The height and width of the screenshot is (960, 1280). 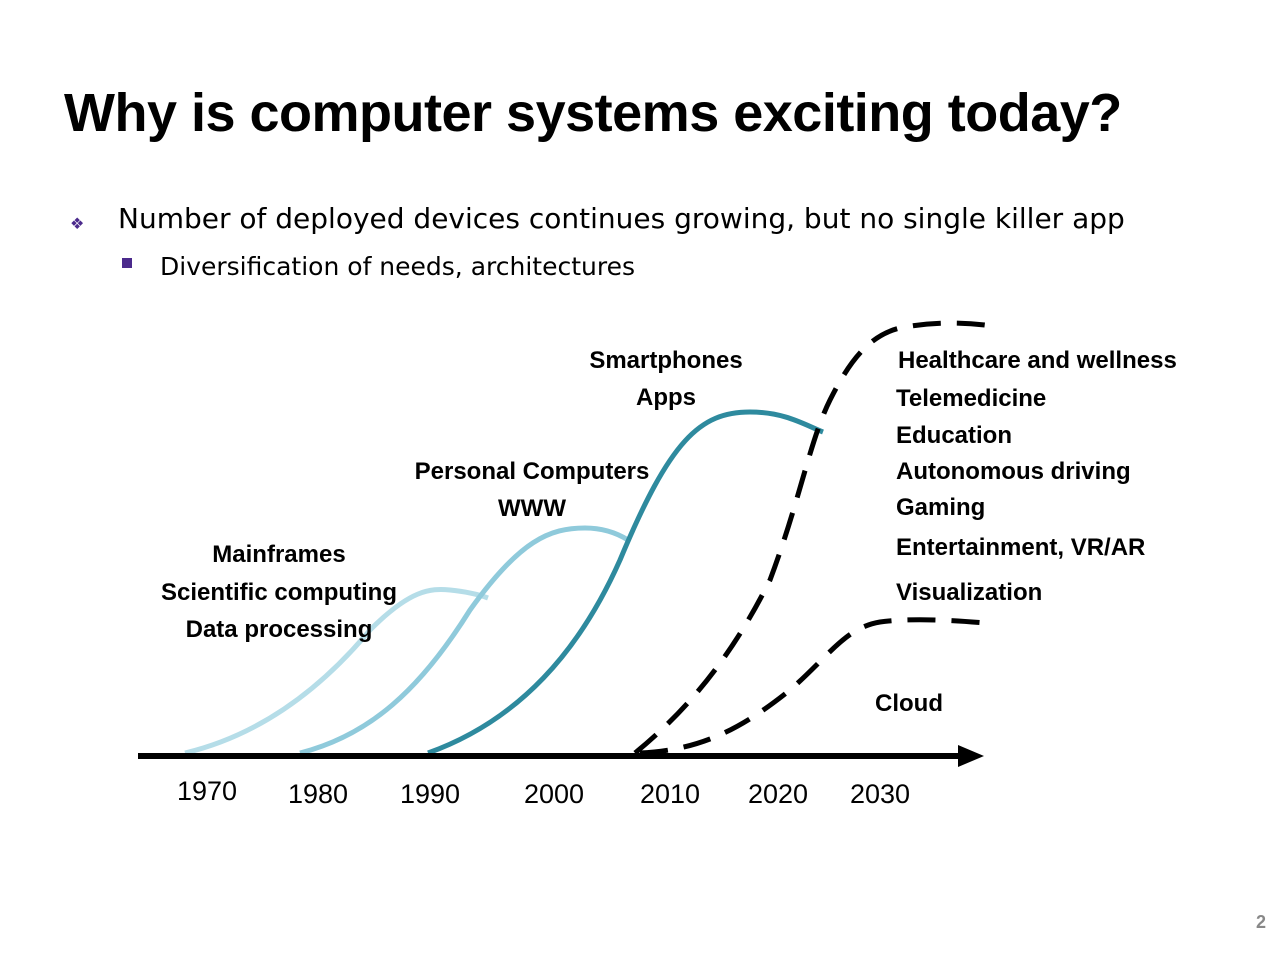 What do you see at coordinates (127, 263) in the screenshot?
I see `square-icon` at bounding box center [127, 263].